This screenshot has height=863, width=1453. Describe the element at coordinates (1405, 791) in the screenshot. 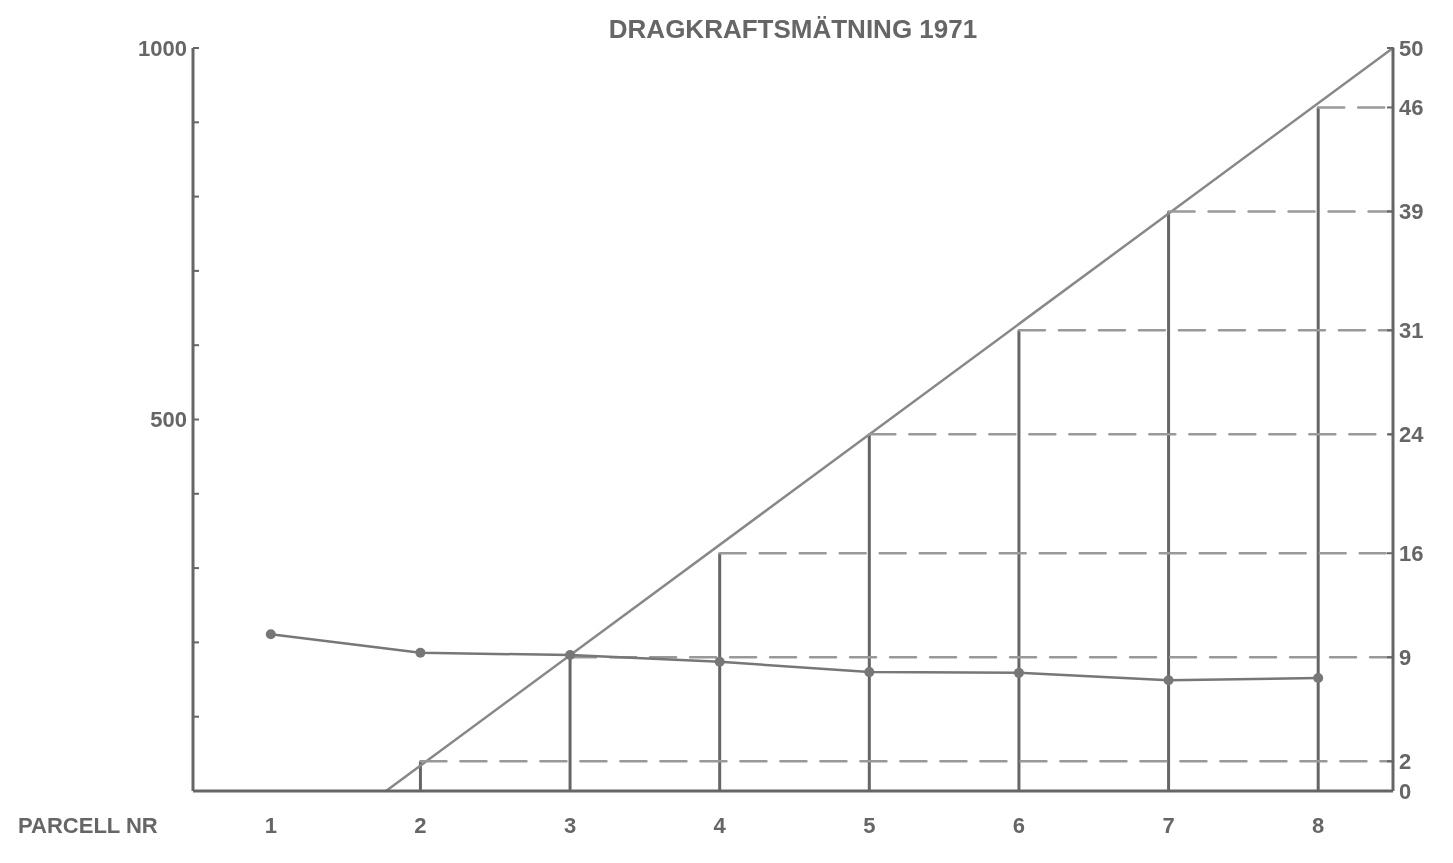

I see `y2-tick-label: 0` at that location.